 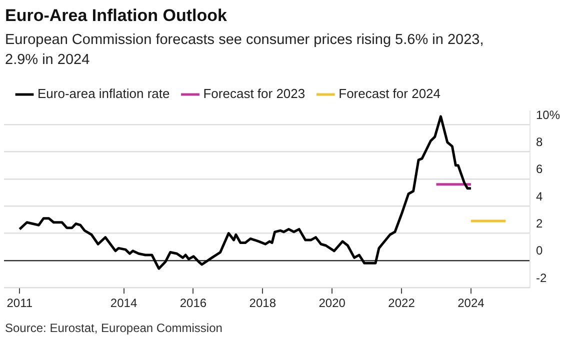 I want to click on legend-label: Forecast for 2024, so click(x=389, y=94).